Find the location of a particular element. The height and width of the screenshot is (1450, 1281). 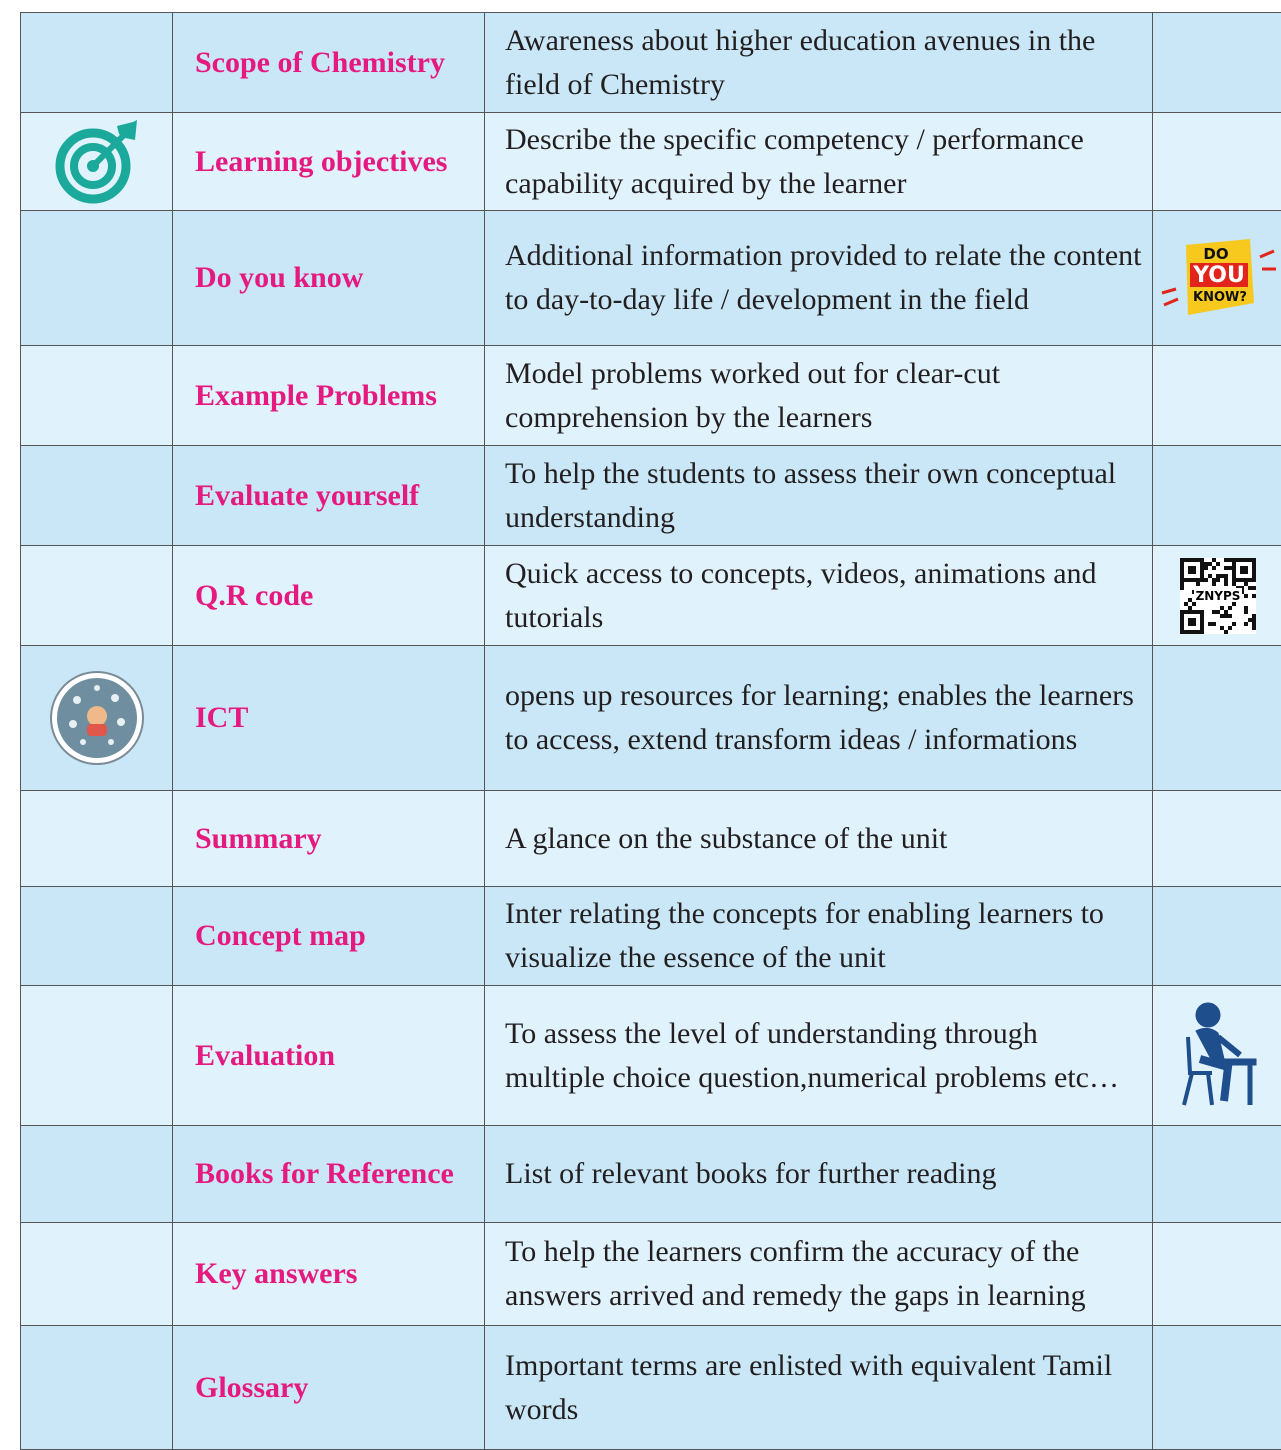

description-cell: A glance on the substance of the unit is located at coordinates (819, 839).